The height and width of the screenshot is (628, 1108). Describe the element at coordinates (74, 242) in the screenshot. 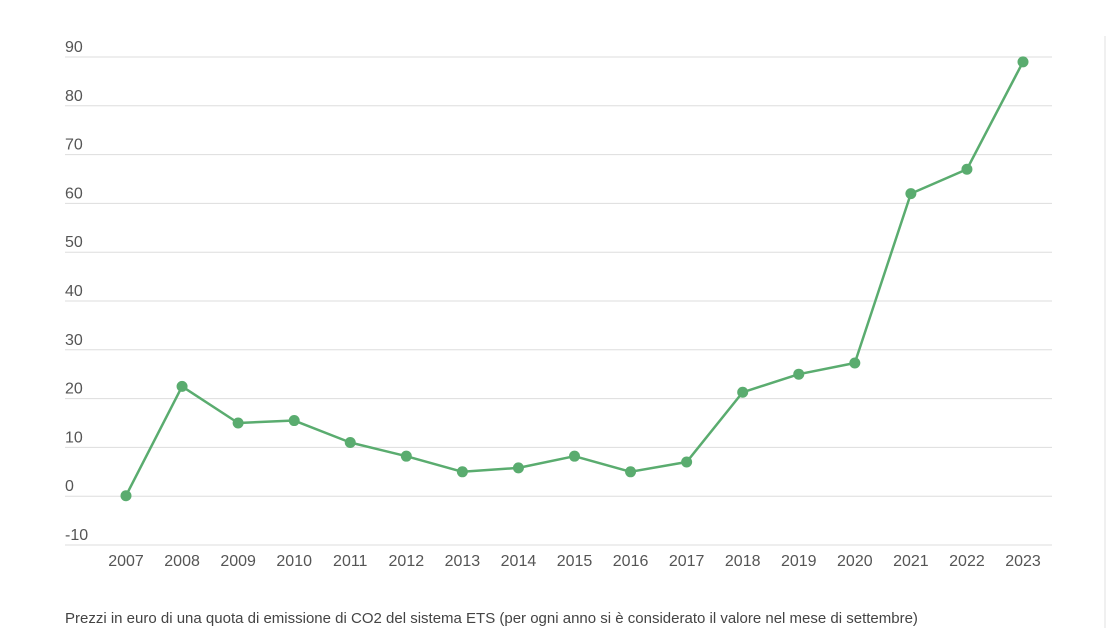

I see `y-tick-label: 50` at that location.